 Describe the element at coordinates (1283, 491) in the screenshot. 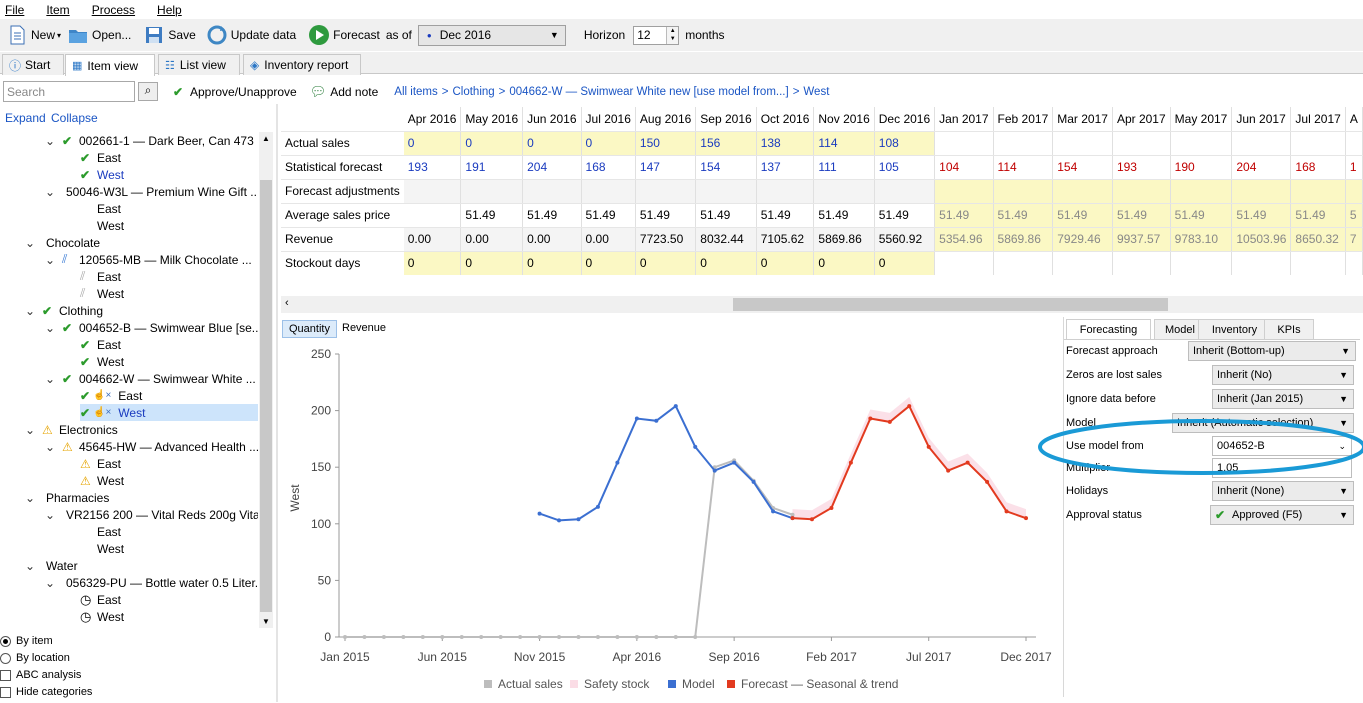

I see `panel-select: Inherit (None) ▼` at that location.